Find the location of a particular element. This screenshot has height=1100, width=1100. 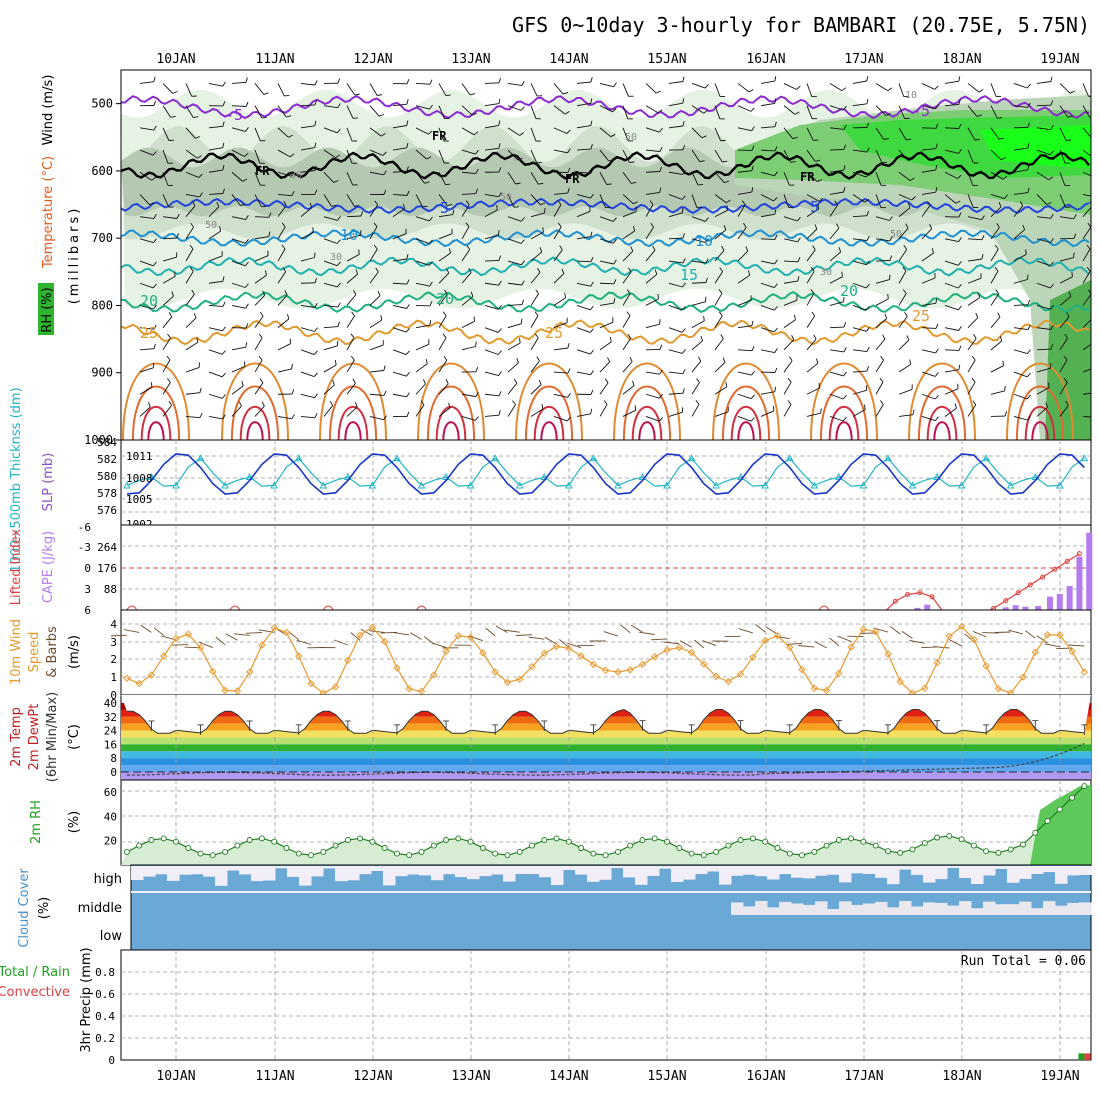

thickness-point is located at coordinates (618, 485).